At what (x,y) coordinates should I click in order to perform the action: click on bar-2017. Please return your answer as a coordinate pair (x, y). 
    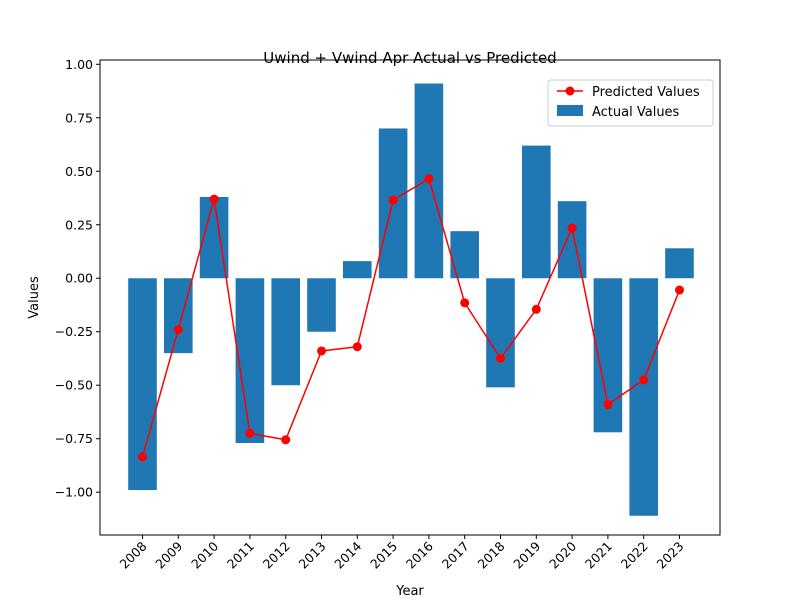
    Looking at the image, I should click on (464, 255).